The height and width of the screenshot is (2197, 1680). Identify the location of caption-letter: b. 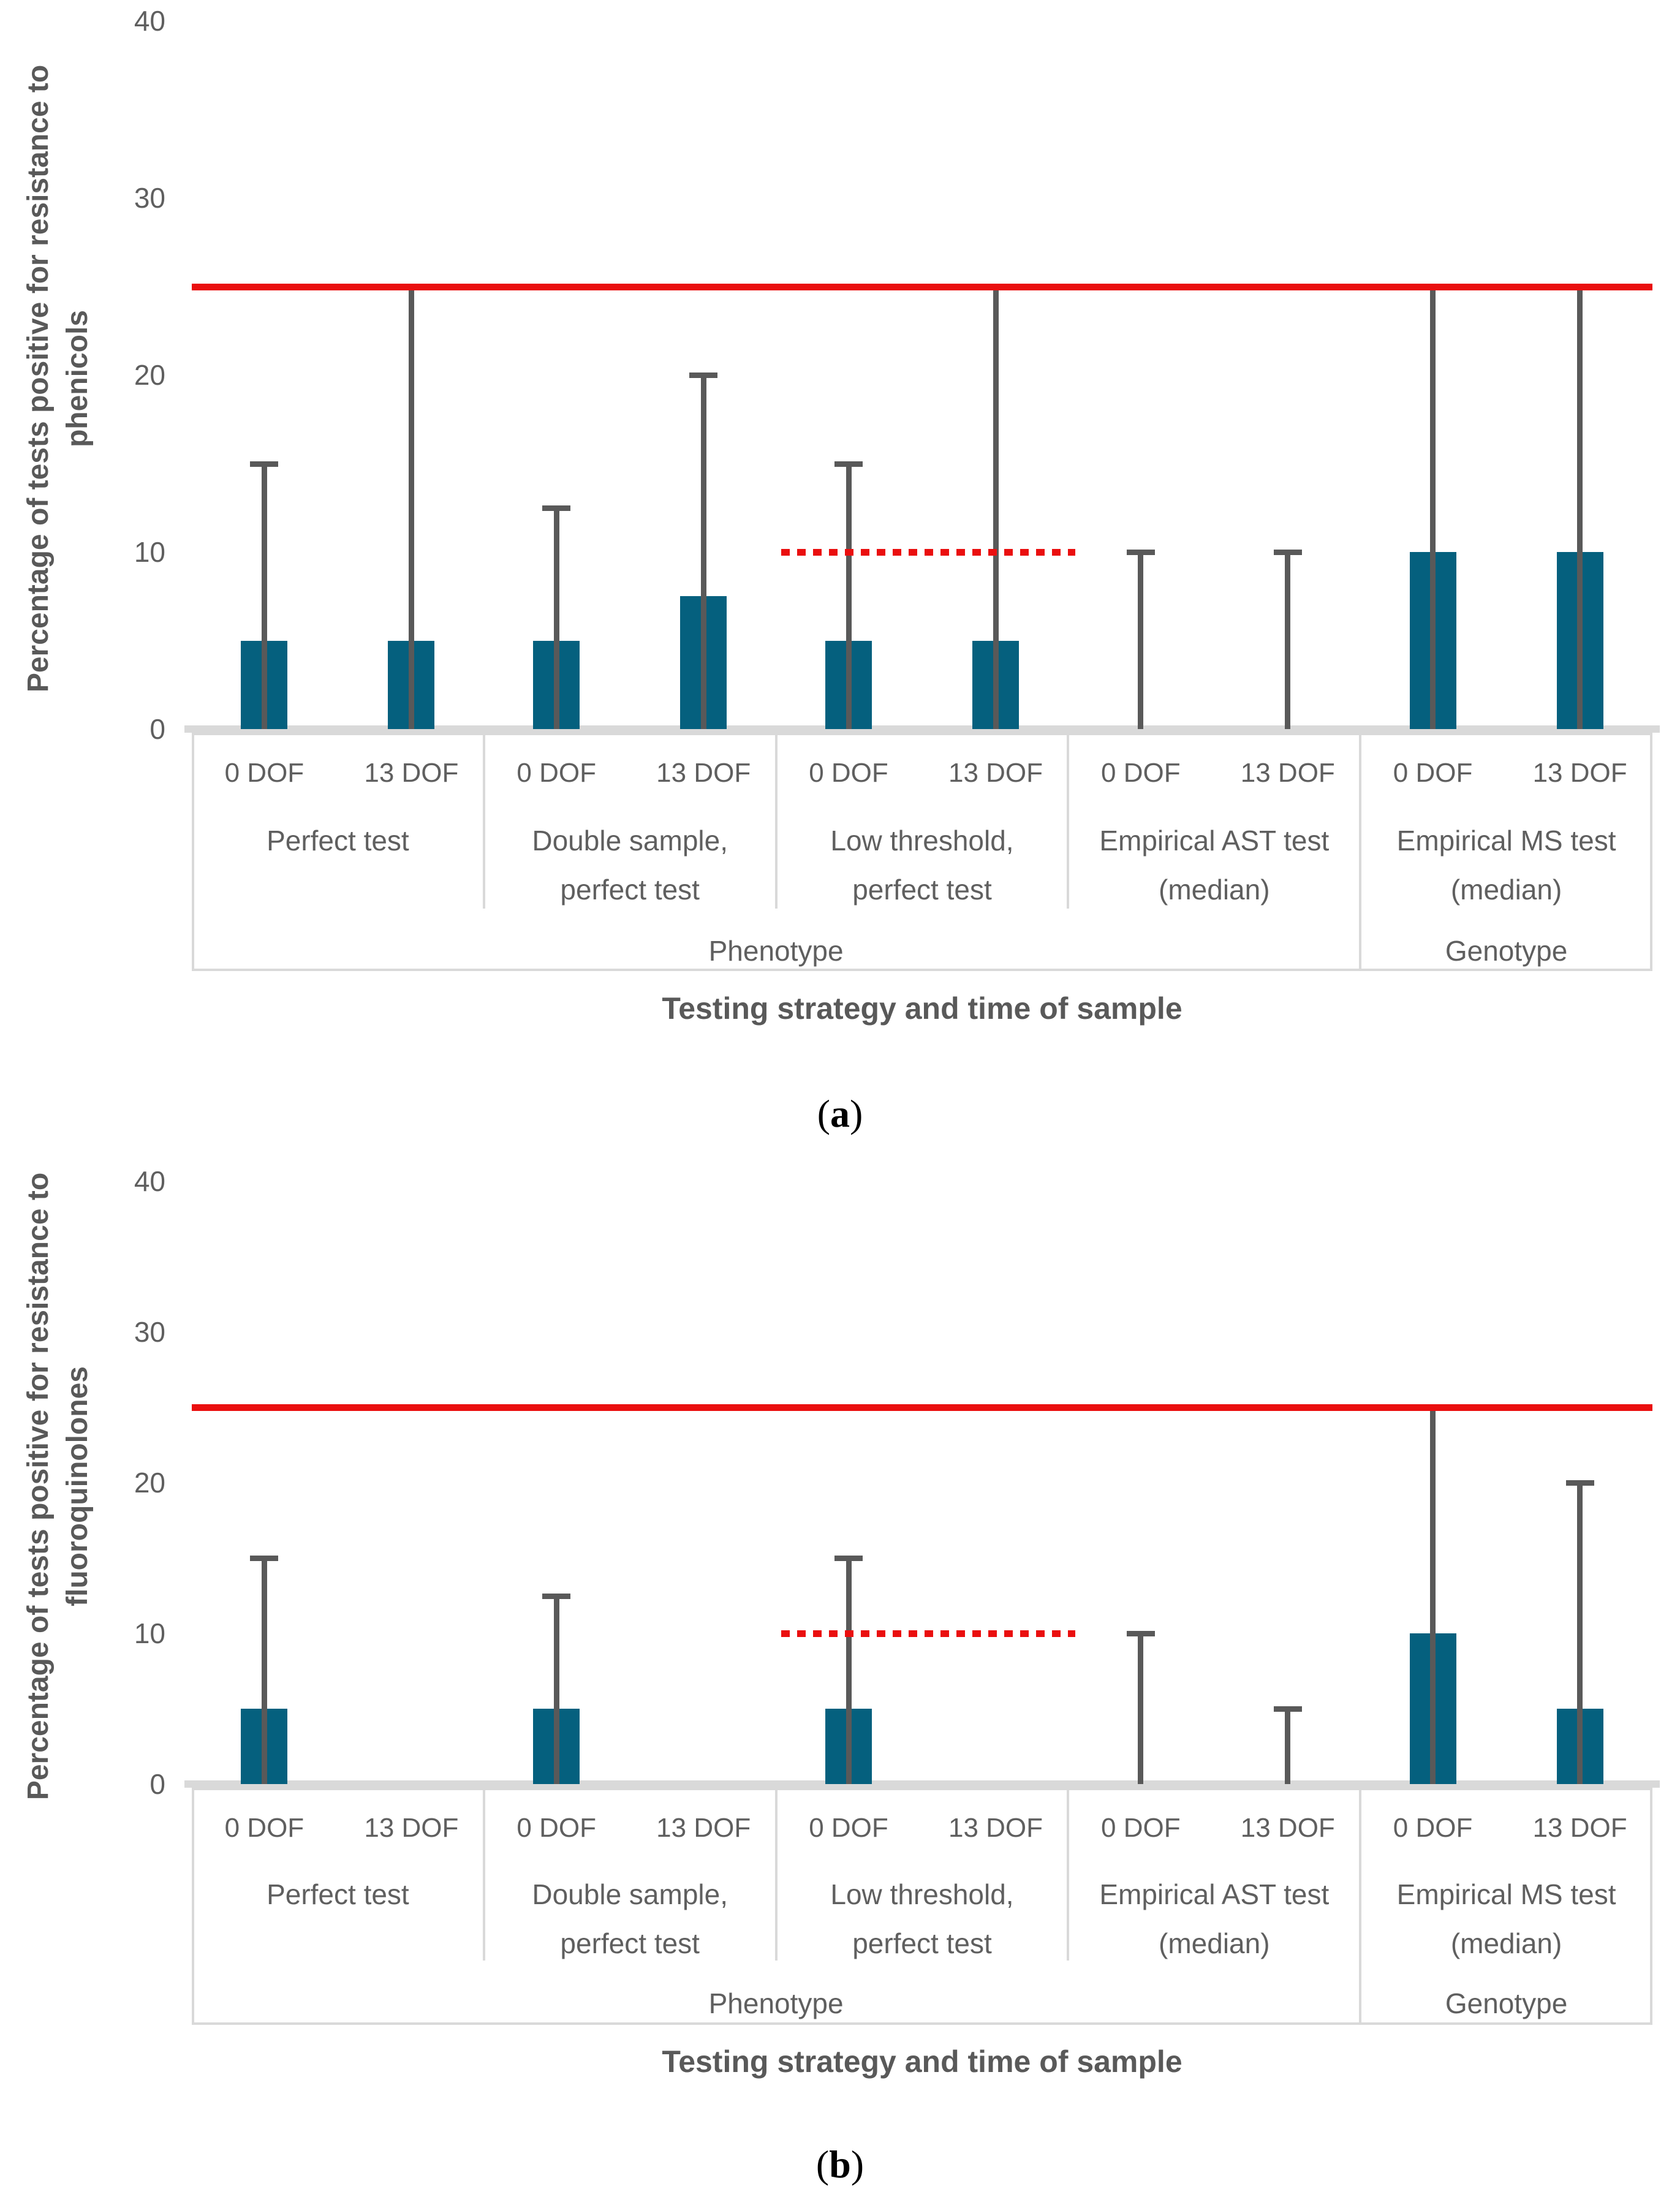
(840, 2164).